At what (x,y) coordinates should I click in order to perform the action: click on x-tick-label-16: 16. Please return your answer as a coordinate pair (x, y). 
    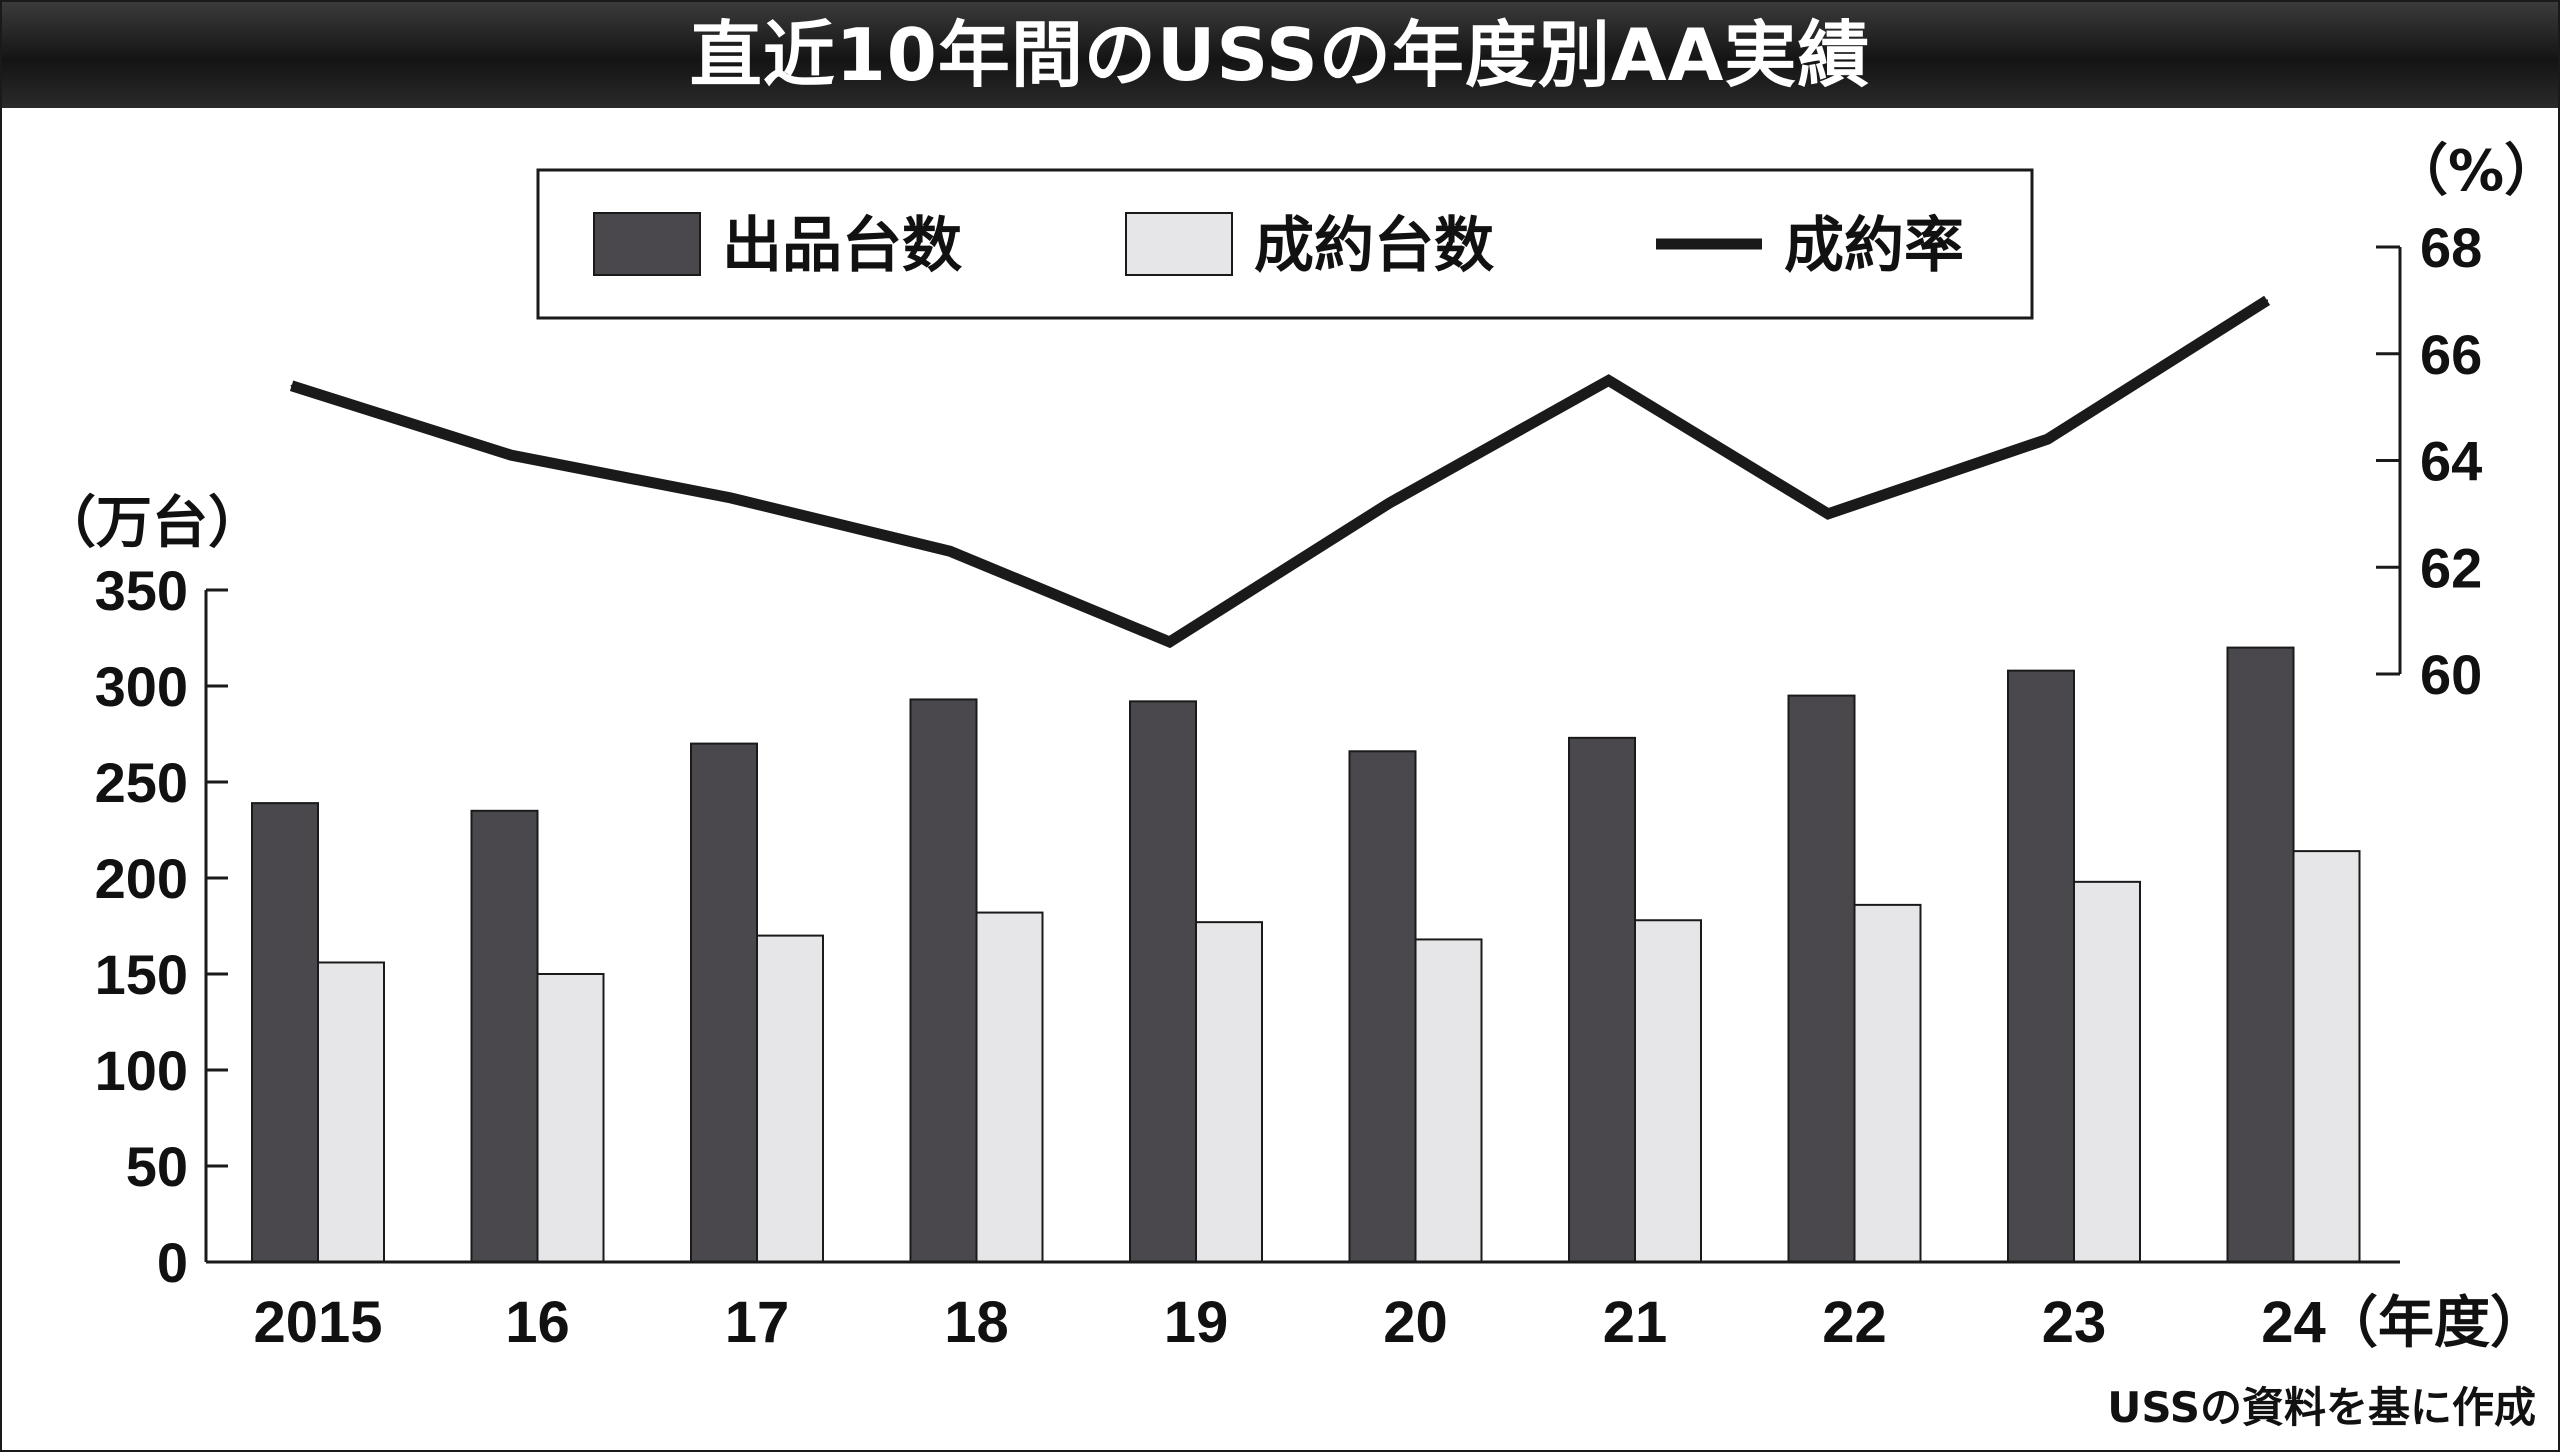
    Looking at the image, I should click on (537, 1322).